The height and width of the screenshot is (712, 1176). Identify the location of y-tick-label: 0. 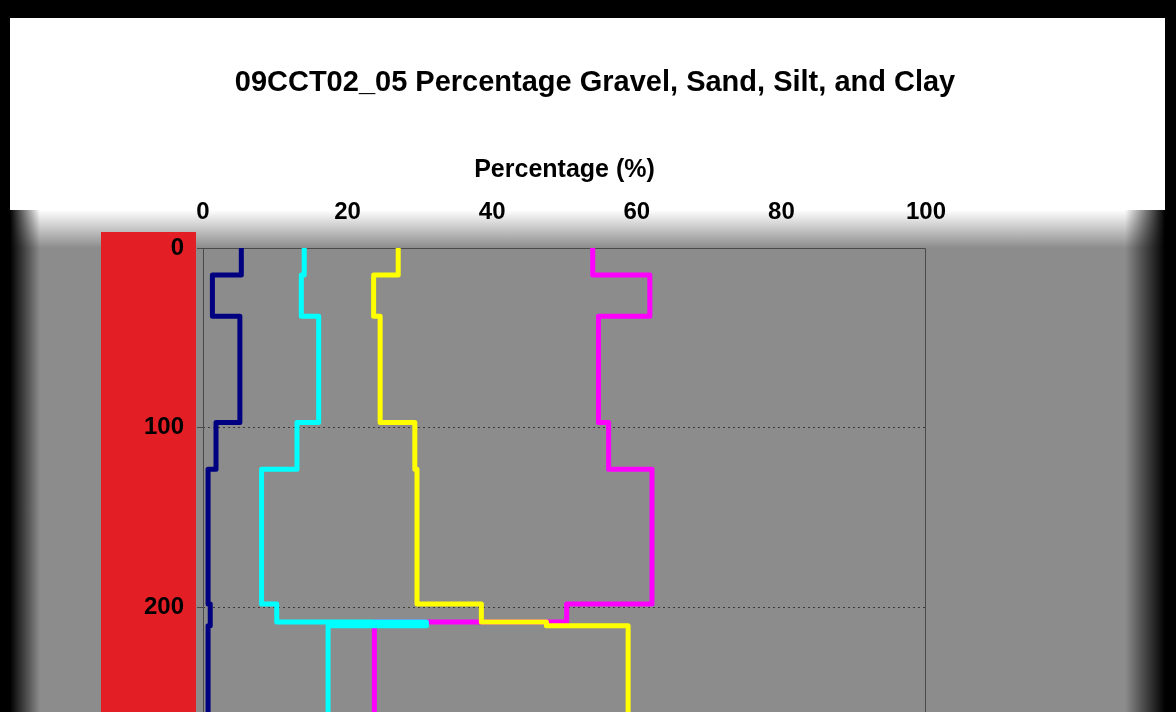
(177, 246).